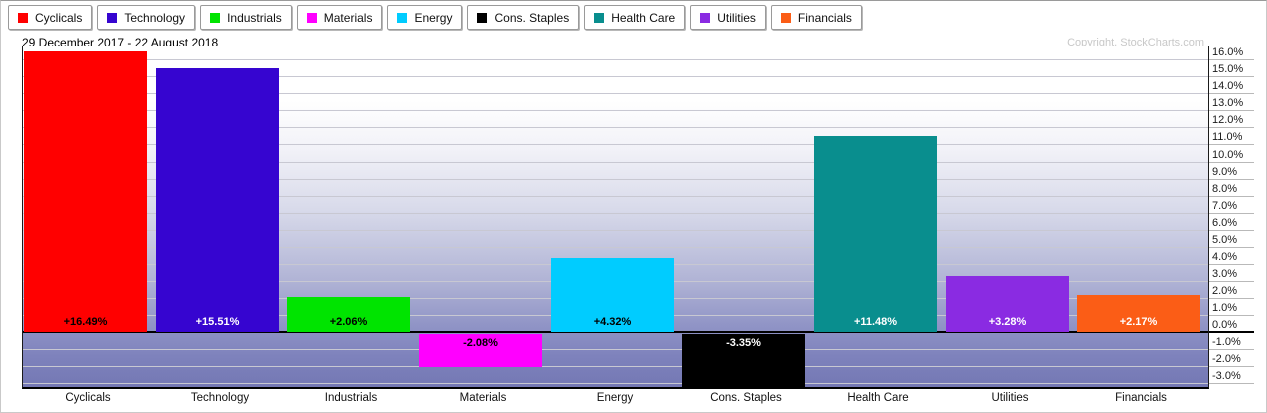  I want to click on y-axis-tick-label: -2.0%, so click(1226, 359).